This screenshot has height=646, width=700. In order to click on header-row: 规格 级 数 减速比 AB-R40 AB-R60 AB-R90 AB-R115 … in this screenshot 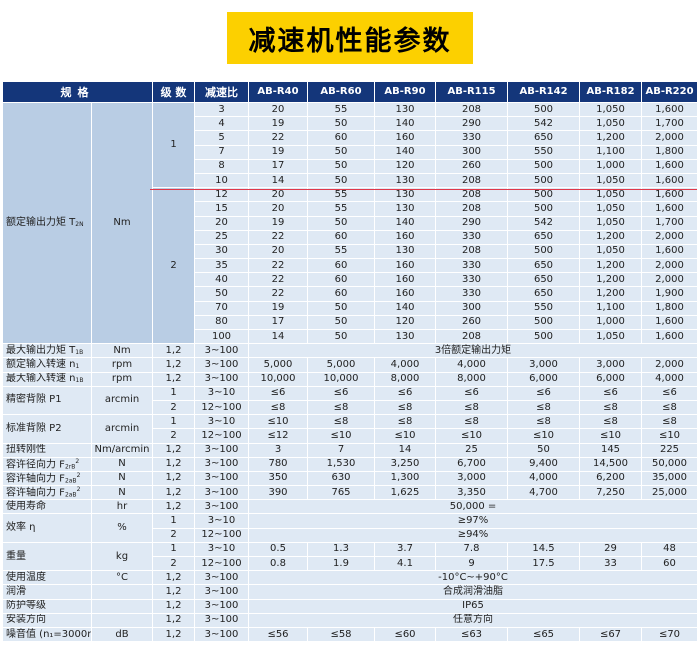, I will do `click(350, 92)`.